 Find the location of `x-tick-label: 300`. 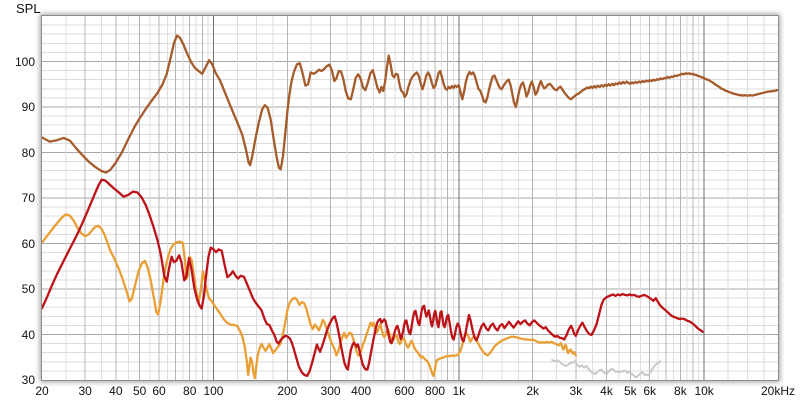

x-tick-label: 300 is located at coordinates (330, 391).